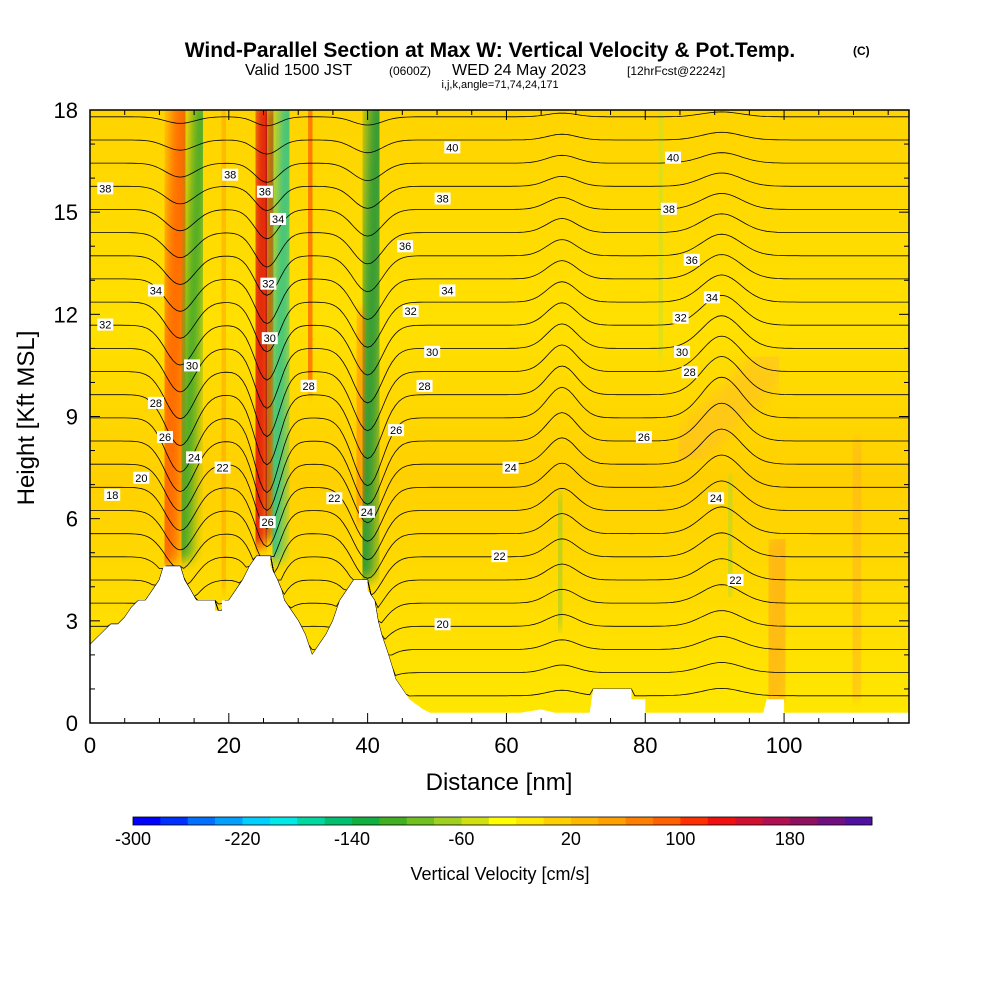 The width and height of the screenshot is (1000, 1000). Describe the element at coordinates (352, 839) in the screenshot. I see `colorbar-tick-label: -140` at that location.